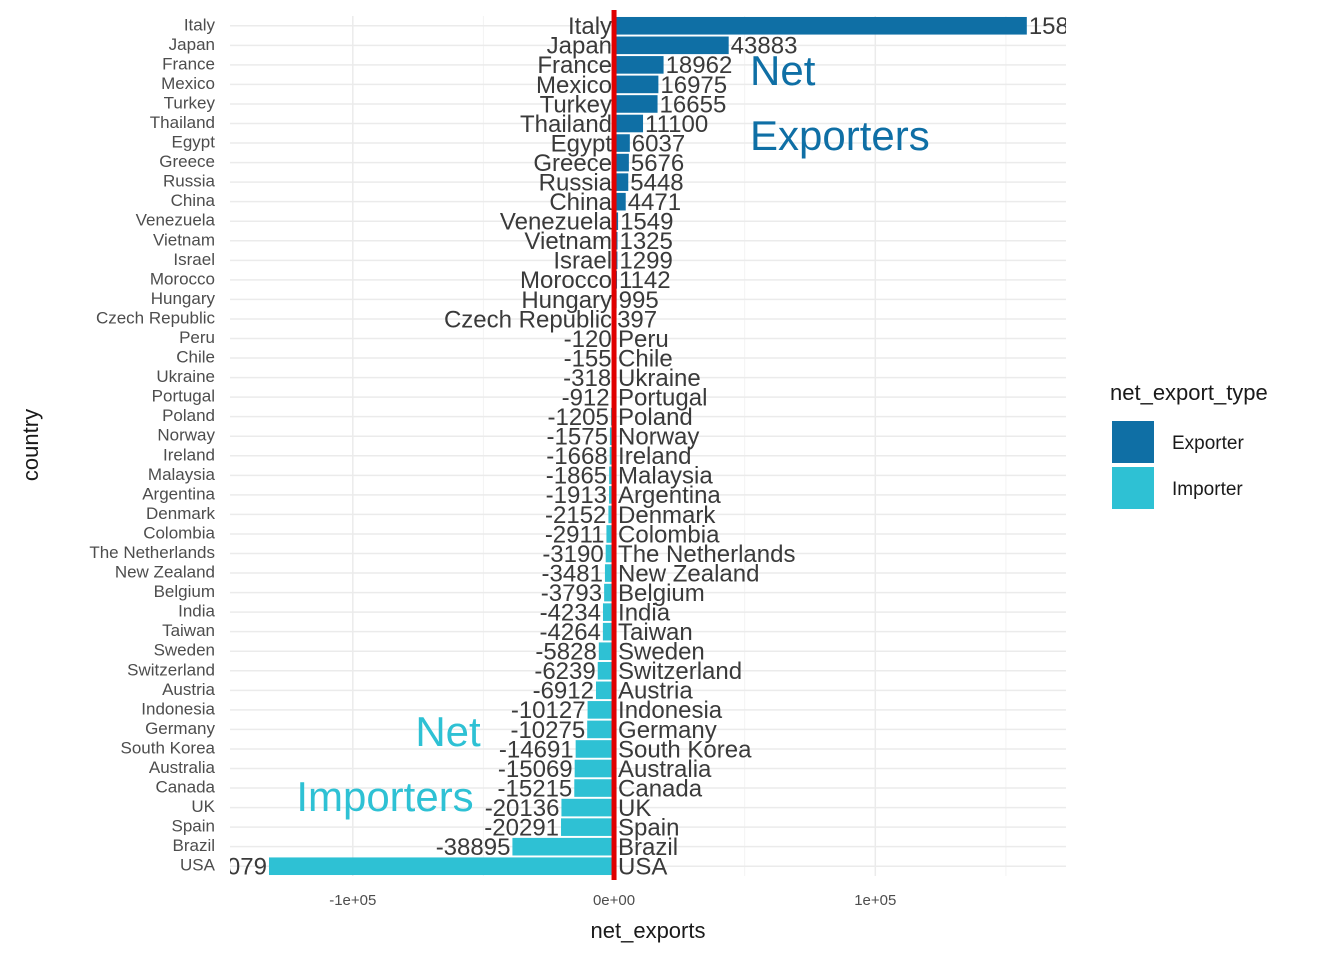 The width and height of the screenshot is (1344, 960). What do you see at coordinates (1207, 489) in the screenshot?
I see `legend-label: Importer` at bounding box center [1207, 489].